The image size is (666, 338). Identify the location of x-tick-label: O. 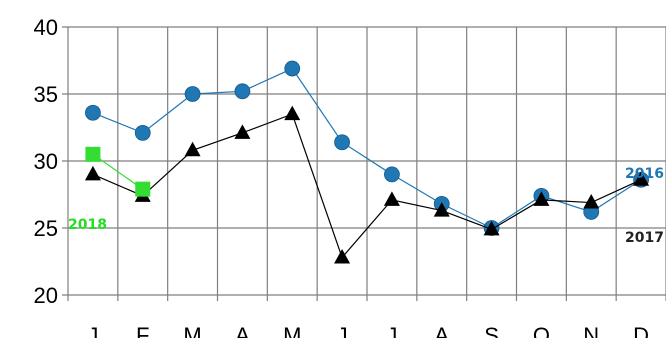
(541, 330).